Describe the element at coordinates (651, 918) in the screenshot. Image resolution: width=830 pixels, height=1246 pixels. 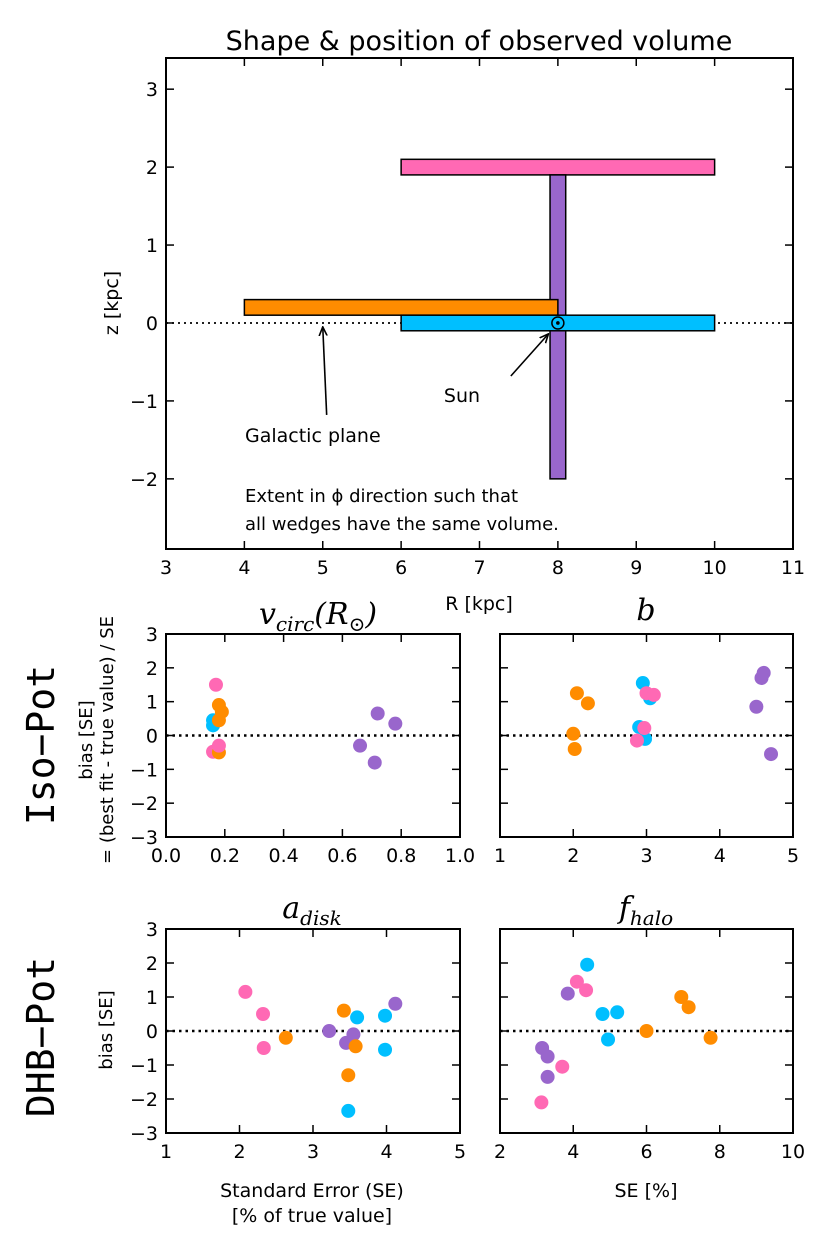
I see `fhalo-title-sub: halo` at that location.